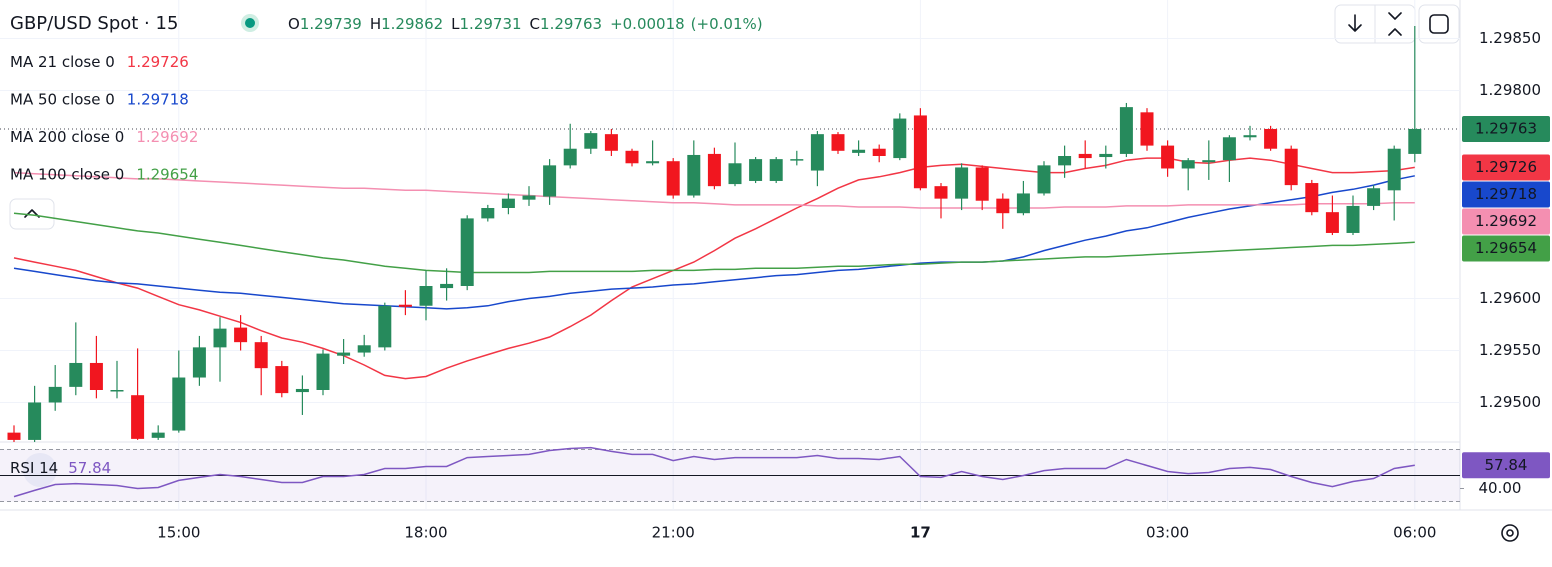  I want to click on ma-value: 1.29726, so click(158, 62).